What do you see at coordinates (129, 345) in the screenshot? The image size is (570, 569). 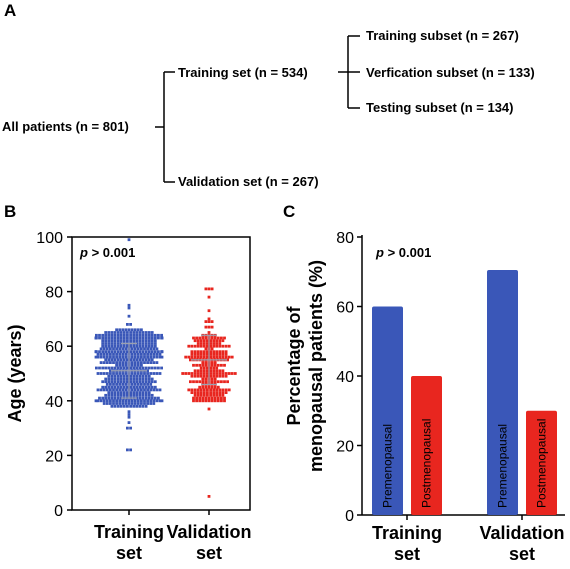 I see `scatter-series-training` at bounding box center [129, 345].